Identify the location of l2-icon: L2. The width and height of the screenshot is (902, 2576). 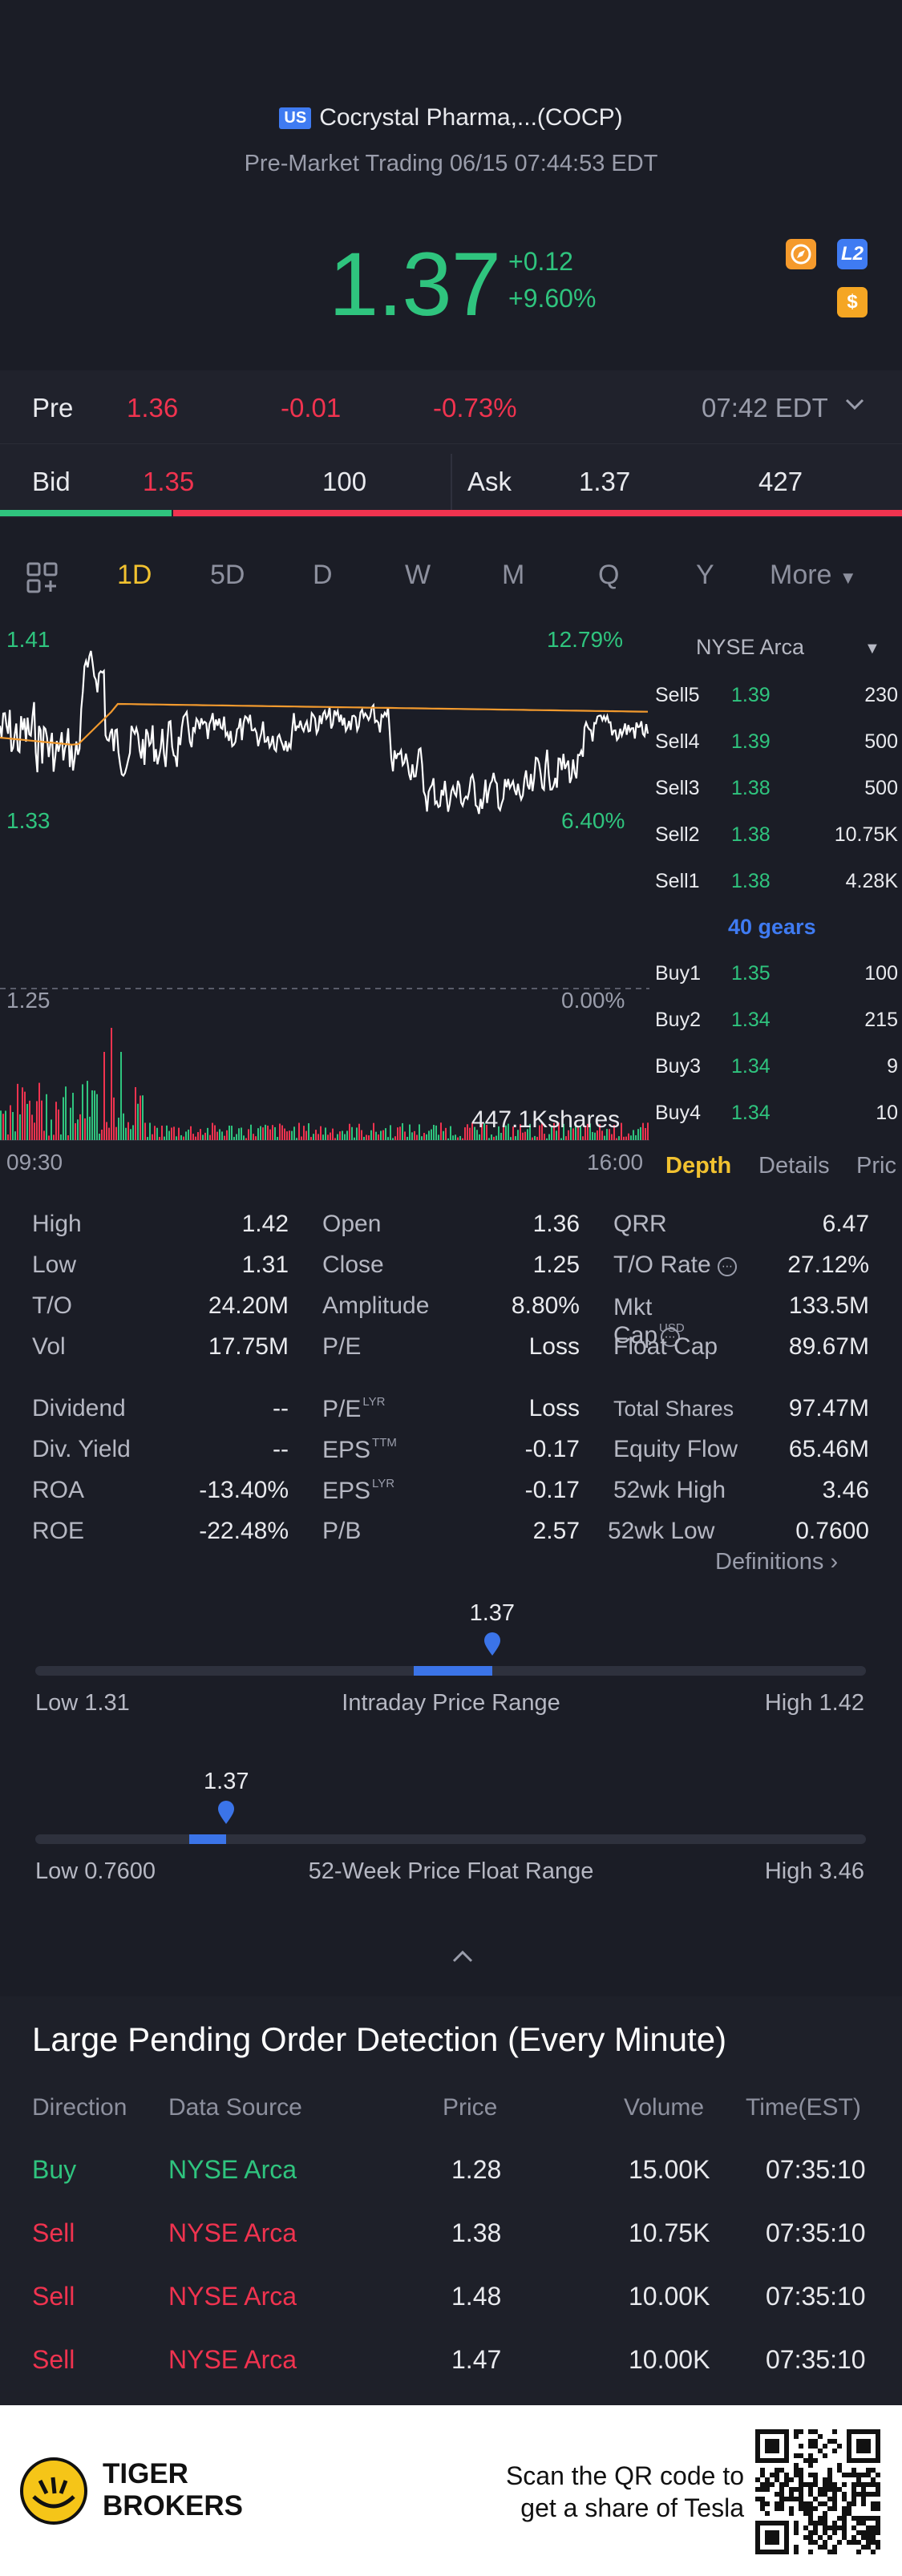
(852, 254).